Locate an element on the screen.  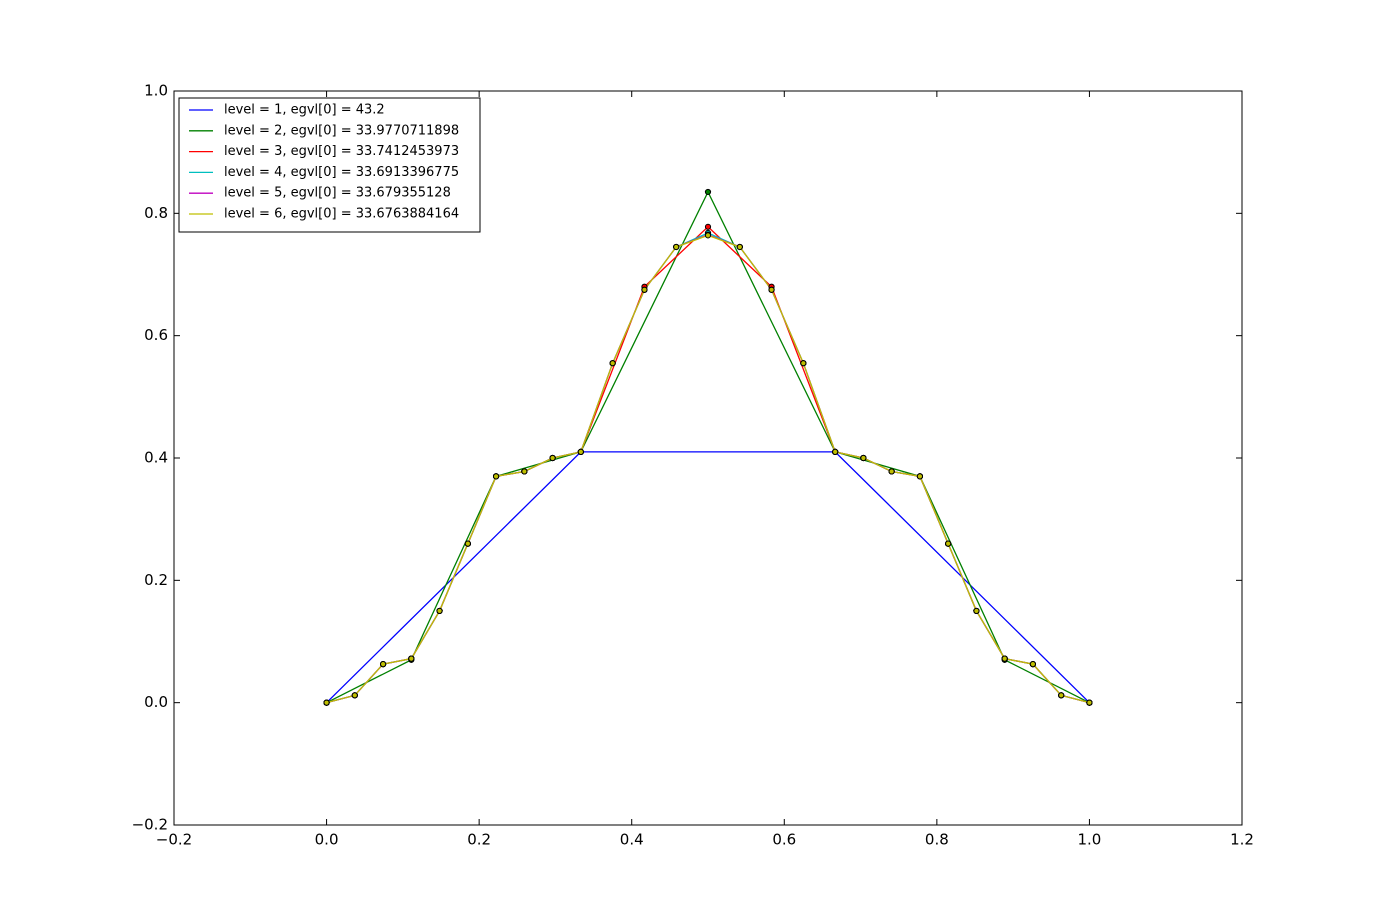
x-tick-label: −0.2 is located at coordinates (174, 840).